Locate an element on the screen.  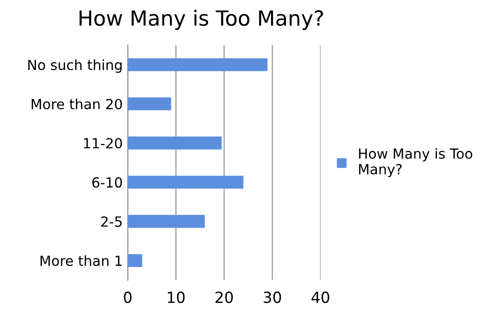
y-tick-label: More than 20 is located at coordinates (77, 104).